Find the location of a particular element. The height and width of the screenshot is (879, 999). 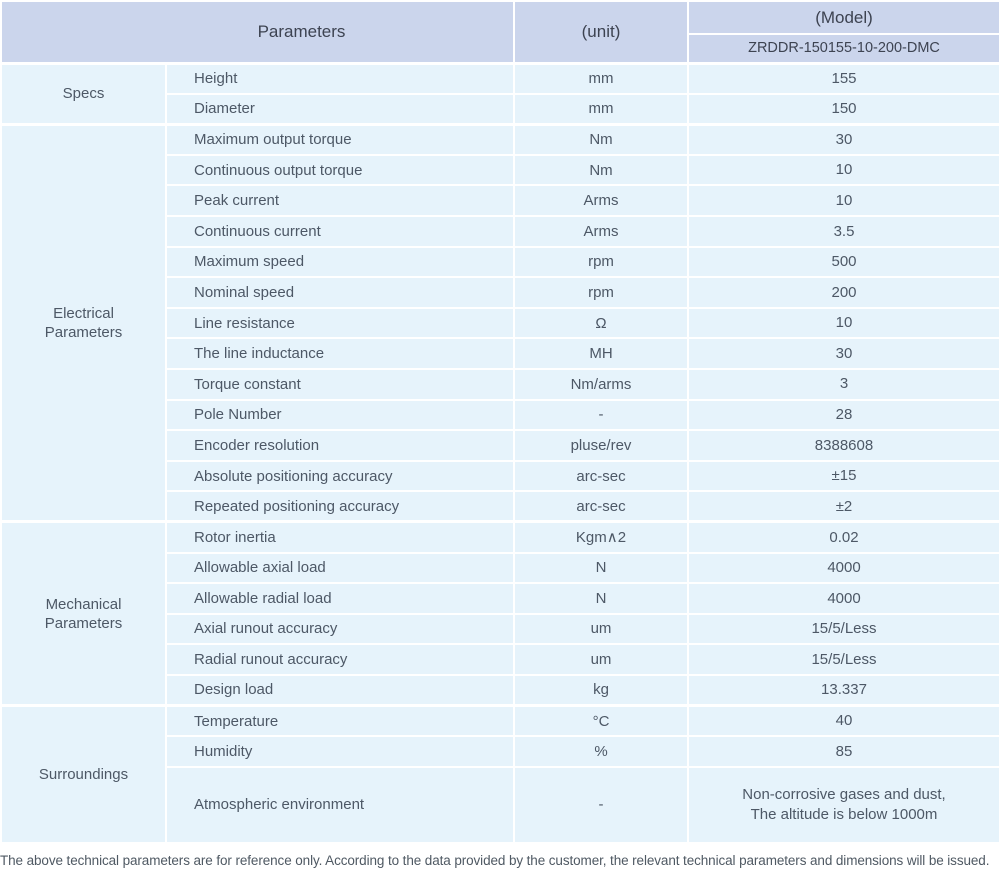

parameter-name-cell: Maximum output torque is located at coordinates (340, 139).